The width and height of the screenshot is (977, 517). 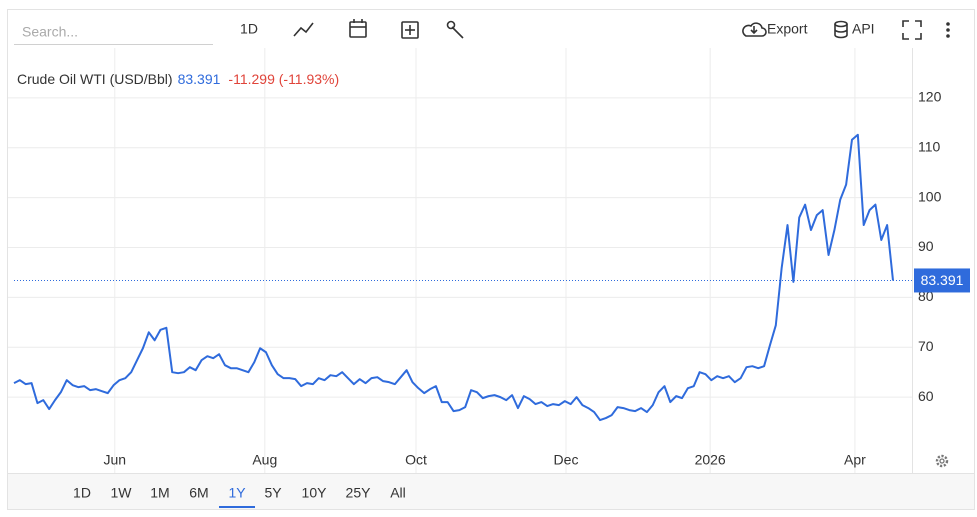 I want to click on y-tick-label: 60, so click(x=926, y=396).